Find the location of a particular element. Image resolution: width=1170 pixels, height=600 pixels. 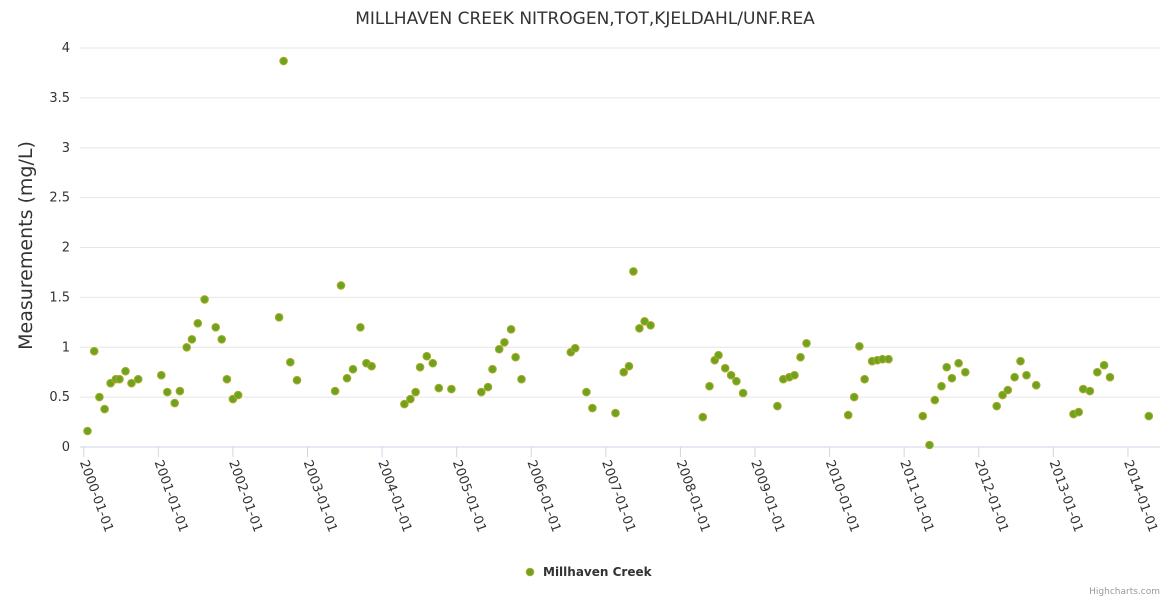

legend-marker is located at coordinates (530, 572).